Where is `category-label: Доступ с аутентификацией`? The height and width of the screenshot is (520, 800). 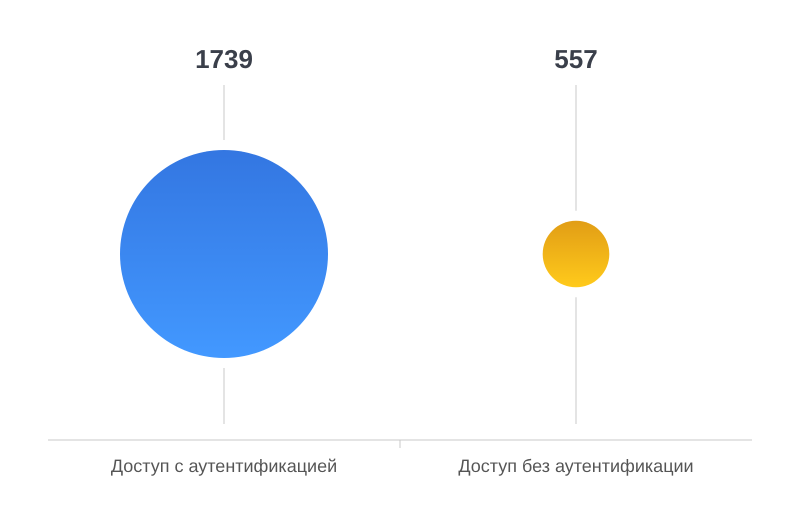 category-label: Доступ с аутентификацией is located at coordinates (224, 466).